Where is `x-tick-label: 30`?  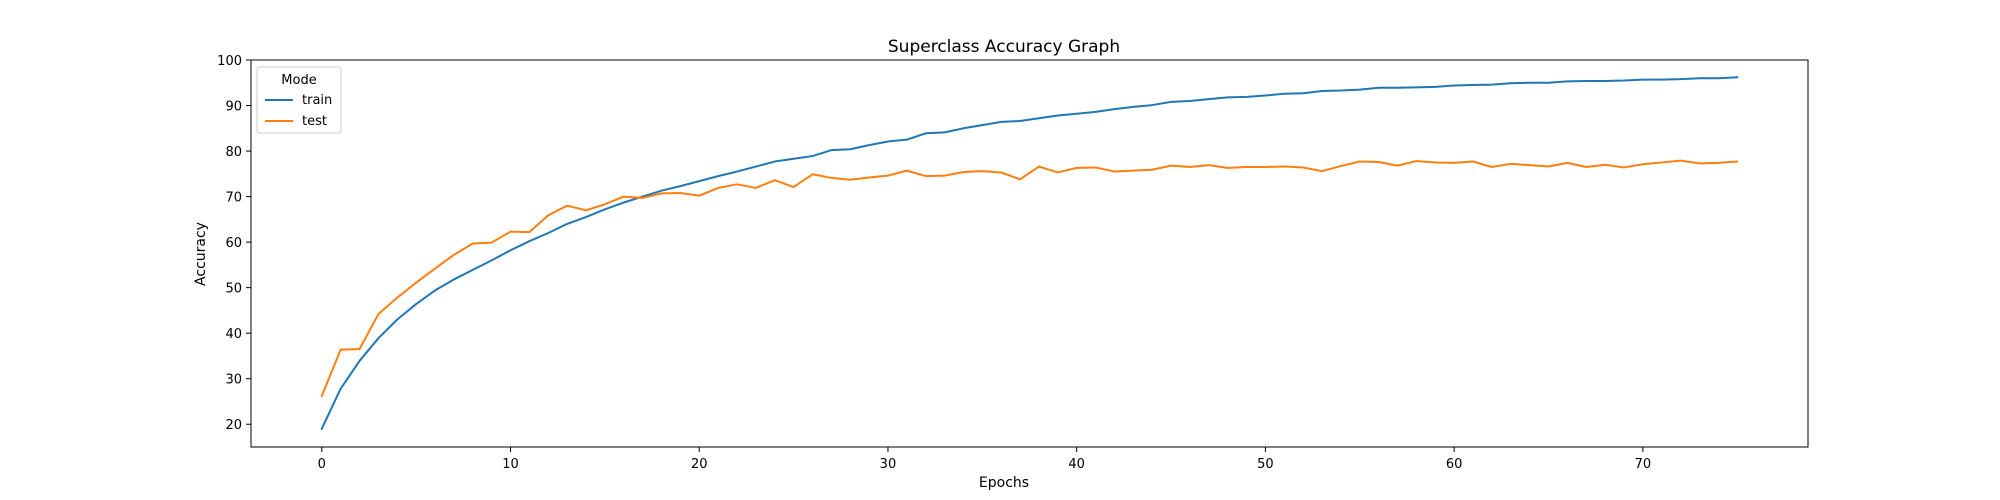 x-tick-label: 30 is located at coordinates (888, 464).